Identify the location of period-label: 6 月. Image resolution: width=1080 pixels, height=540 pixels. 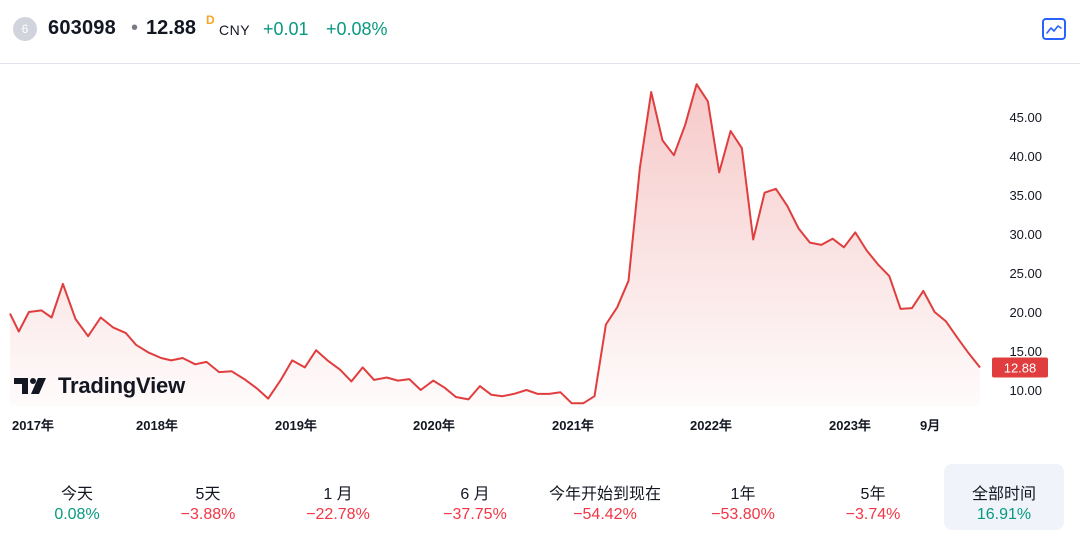
(475, 494).